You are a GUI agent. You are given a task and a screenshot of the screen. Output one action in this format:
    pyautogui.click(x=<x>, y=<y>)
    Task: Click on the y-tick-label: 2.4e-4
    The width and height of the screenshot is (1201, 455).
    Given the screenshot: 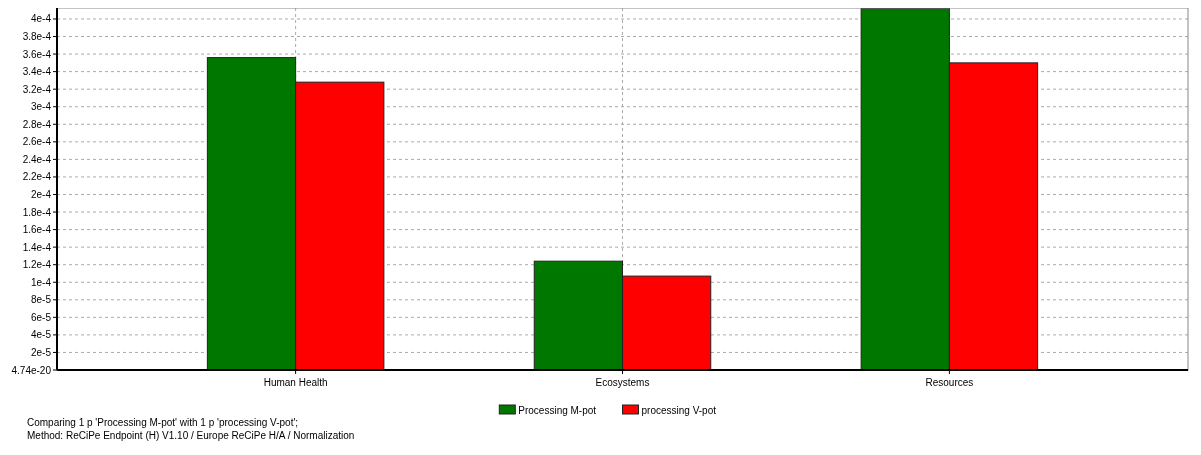 What is the action you would take?
    pyautogui.click(x=37, y=159)
    